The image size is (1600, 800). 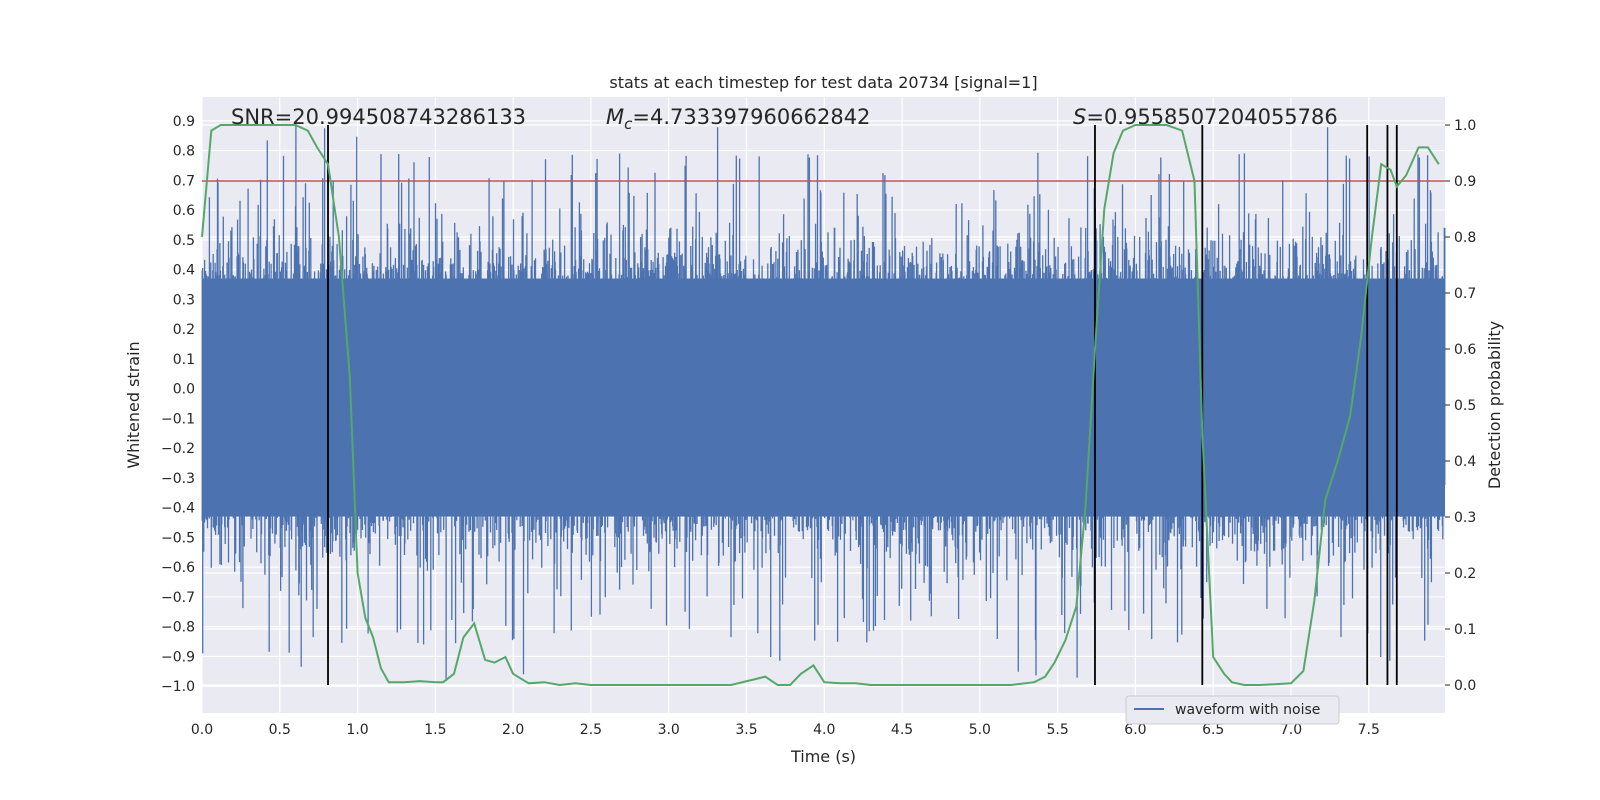 I want to click on y-axis-right-label: Detection probability, so click(x=1494, y=405).